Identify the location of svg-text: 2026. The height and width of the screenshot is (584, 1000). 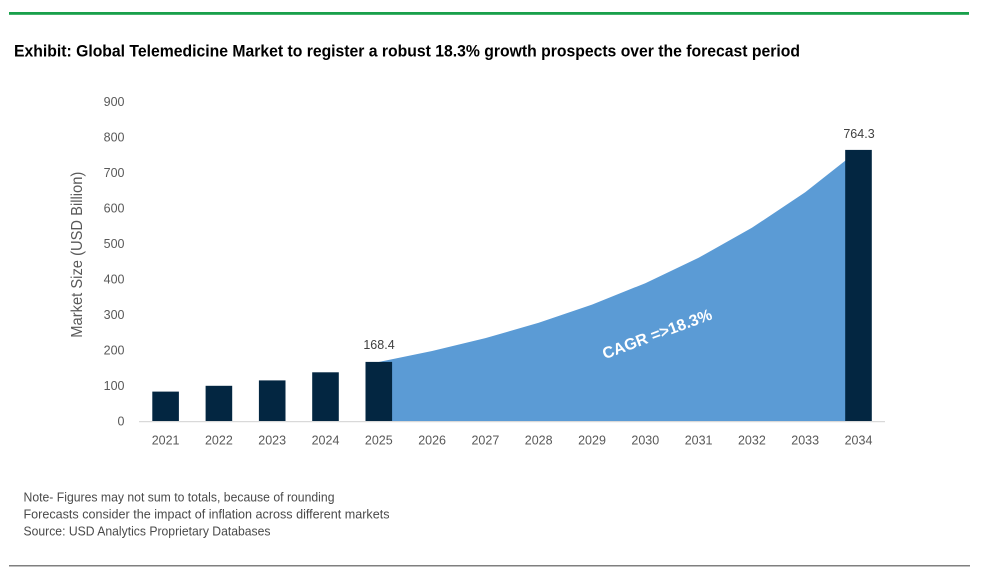
(432, 440).